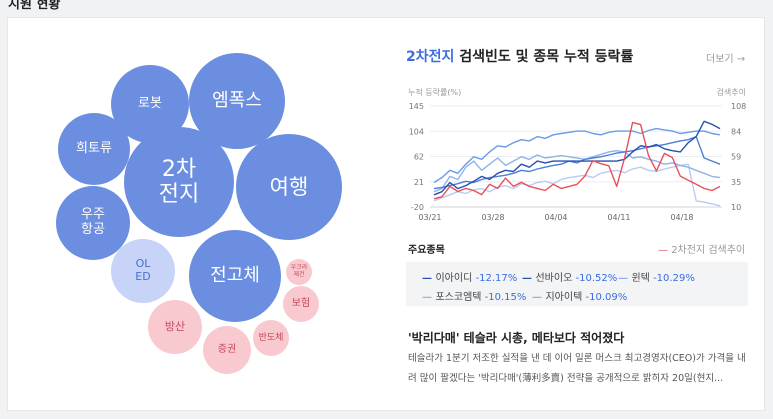  Describe the element at coordinates (516, 338) in the screenshot. I see `news-headline: '박리다매' 테슬라 시총, 메타보다 적어졌다` at that location.